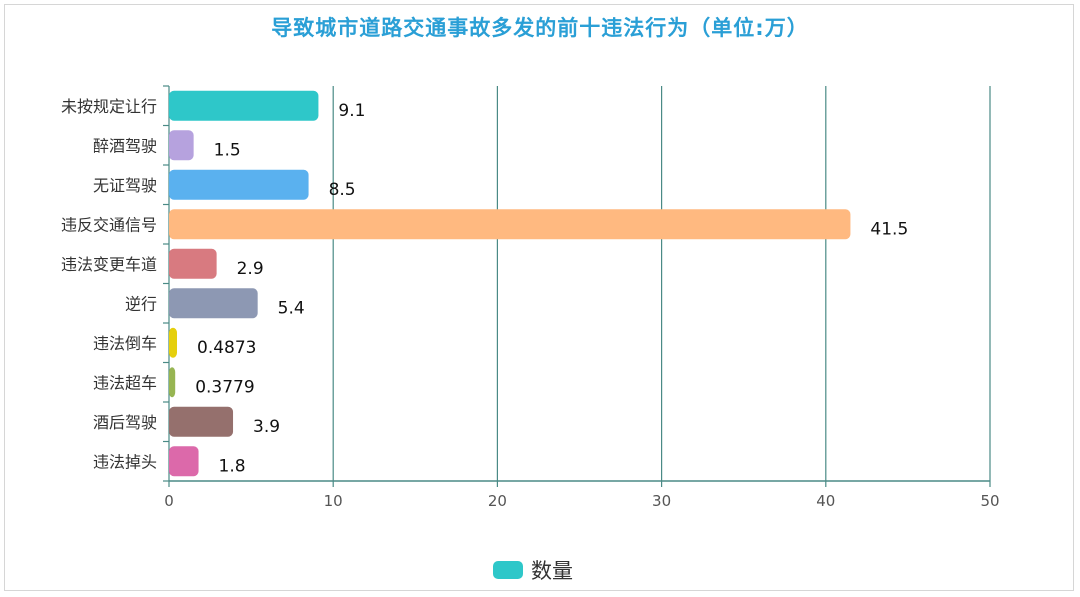 The width and height of the screenshot is (1080, 597). Describe the element at coordinates (889, 229) in the screenshot. I see `data-label: 41.5` at that location.